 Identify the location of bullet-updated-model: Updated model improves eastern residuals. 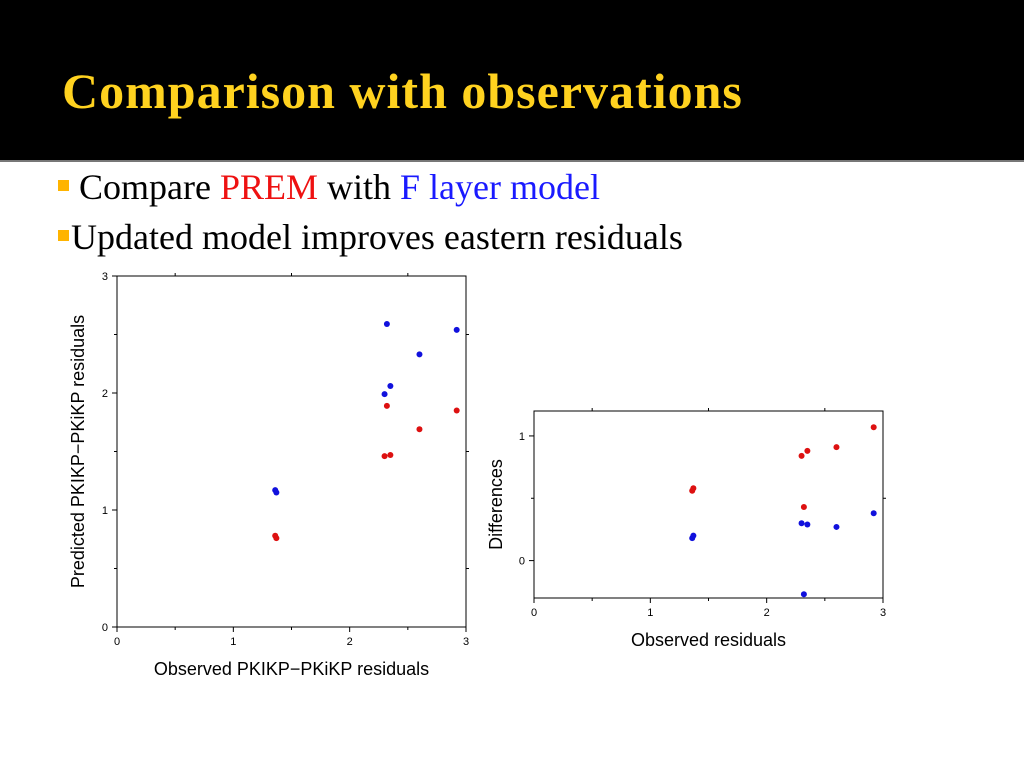
(370, 237).